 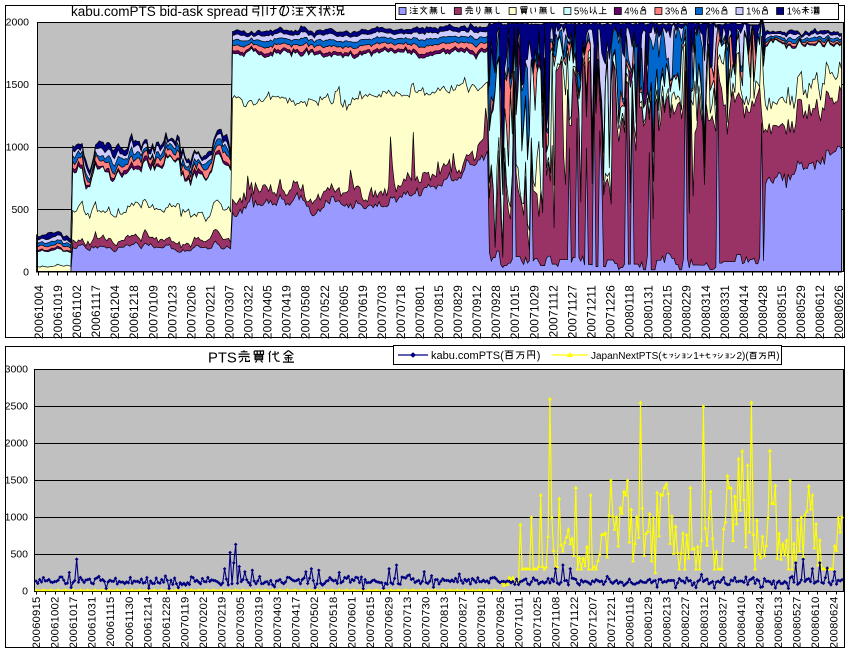 What do you see at coordinates (382, 312) in the screenshot?
I see `svg-text: 20070703` at bounding box center [382, 312].